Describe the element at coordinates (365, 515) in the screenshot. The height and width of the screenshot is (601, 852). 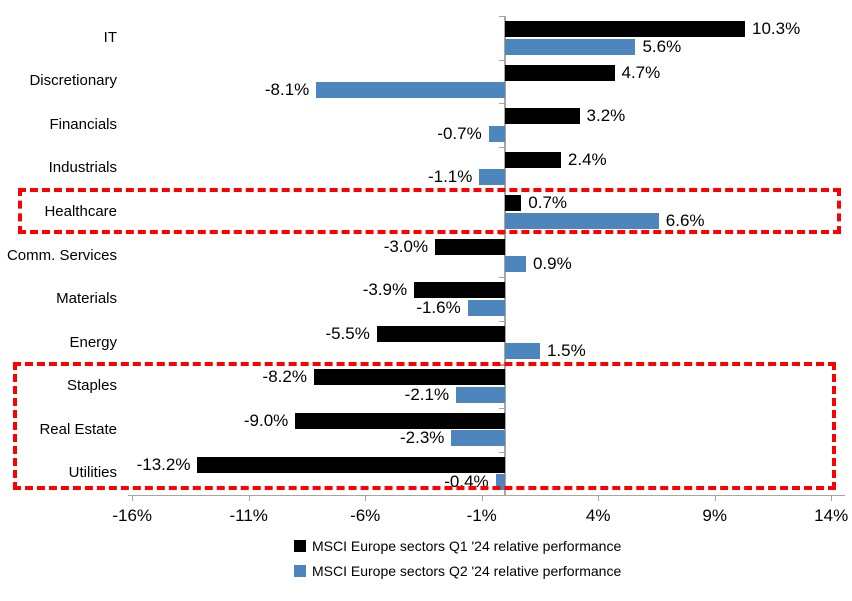
I see `x-tick-label: -6%` at that location.